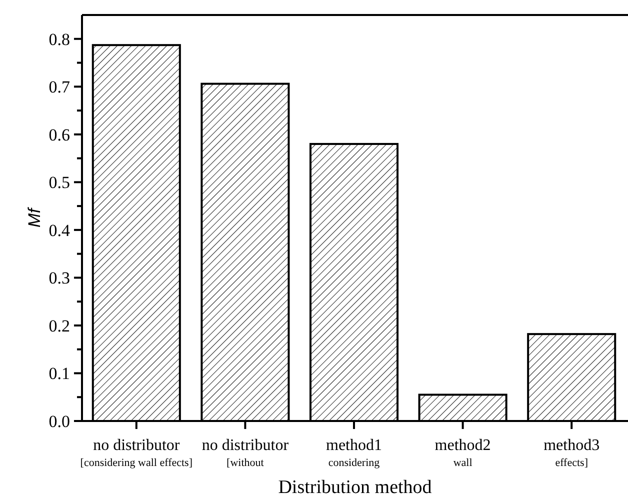 This screenshot has width=628, height=499. I want to click on x-tick-label: method1 considering, so click(354, 453).